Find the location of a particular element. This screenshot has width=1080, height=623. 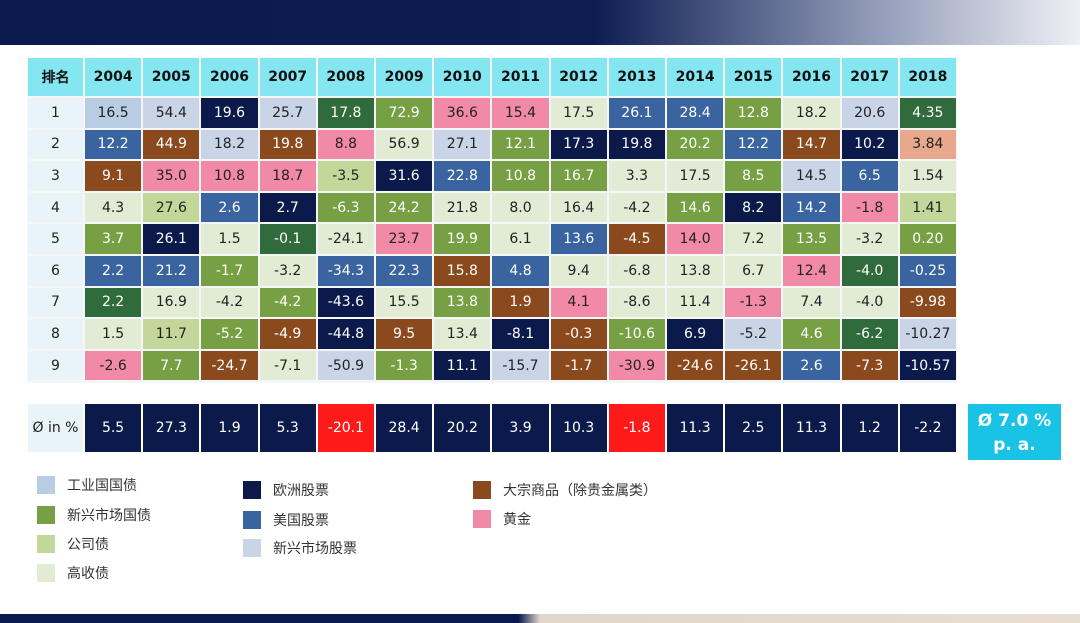

return-cell: 19.8 is located at coordinates (636, 144).